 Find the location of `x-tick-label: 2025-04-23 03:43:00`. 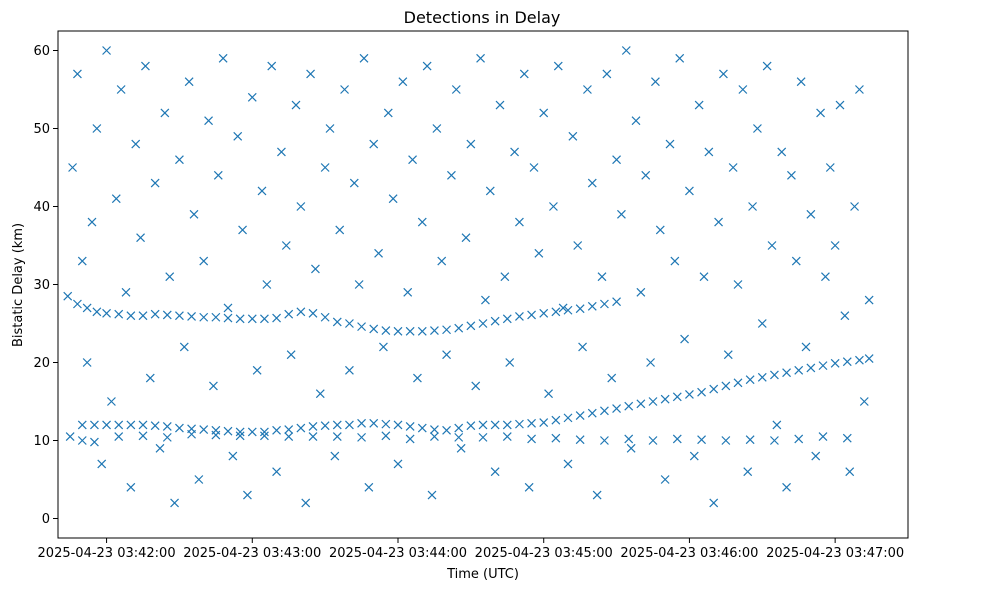

x-tick-label: 2025-04-23 03:43:00 is located at coordinates (252, 553).